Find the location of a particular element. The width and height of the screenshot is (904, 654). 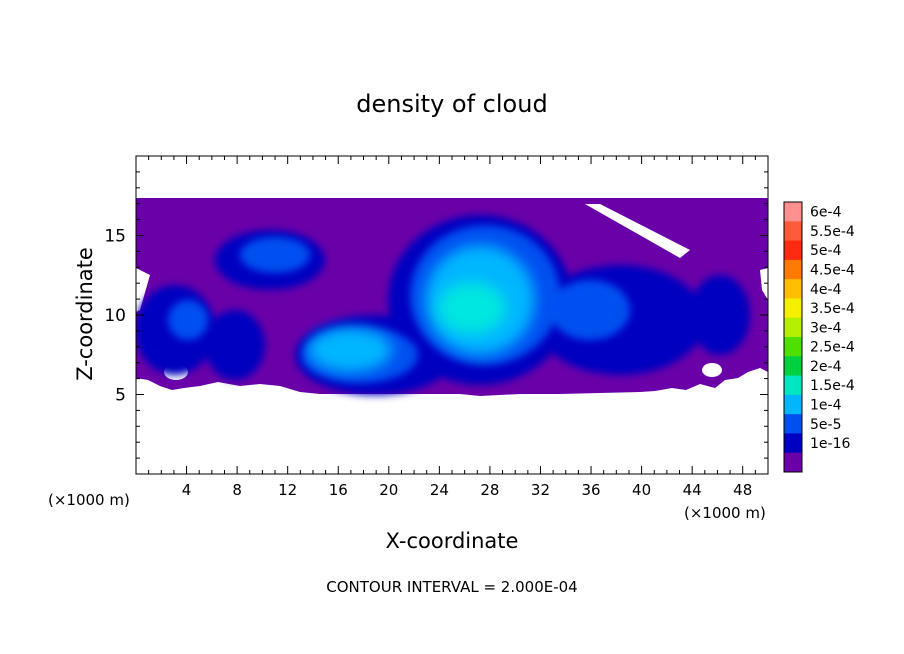

colorbar-frame is located at coordinates (793, 337).